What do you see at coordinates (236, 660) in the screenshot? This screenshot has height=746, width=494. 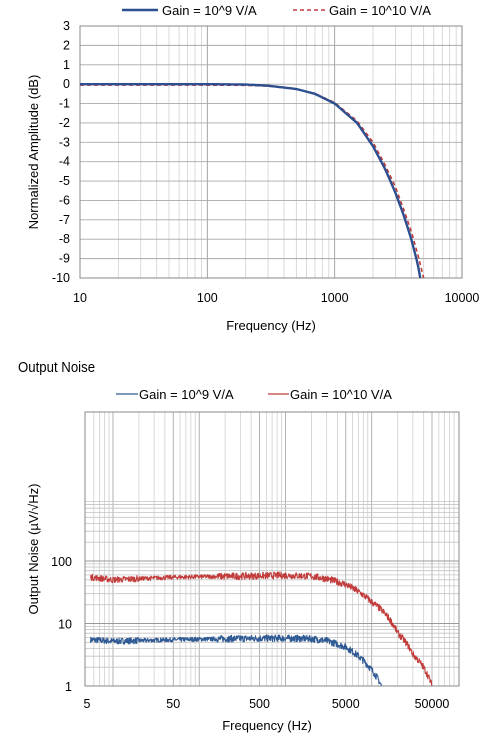 I see `series-line-gain-1e9` at bounding box center [236, 660].